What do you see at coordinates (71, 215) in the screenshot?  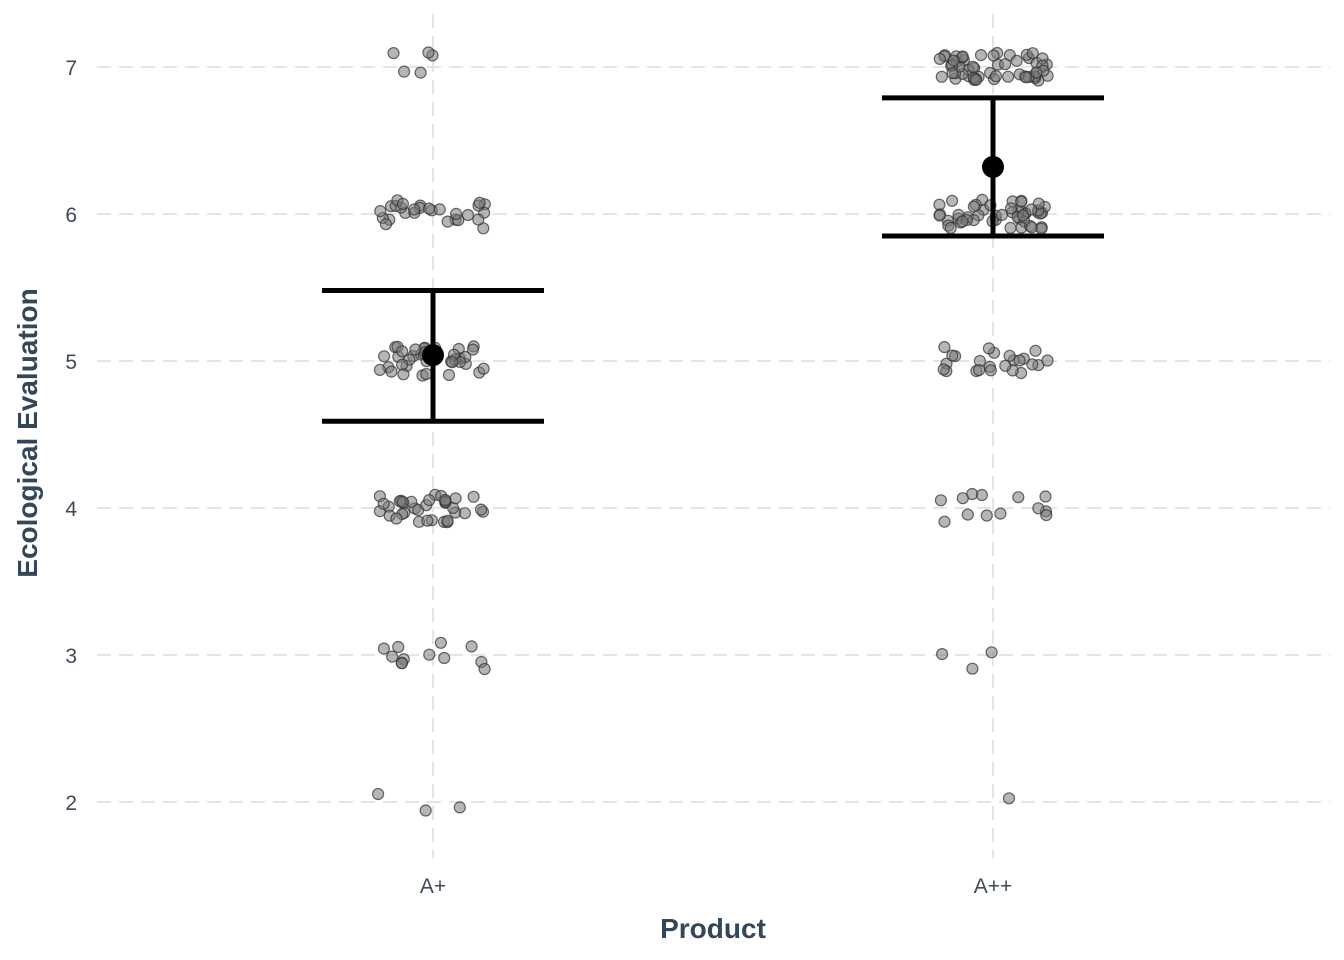 I see `y-tick-label-6: 6` at bounding box center [71, 215].